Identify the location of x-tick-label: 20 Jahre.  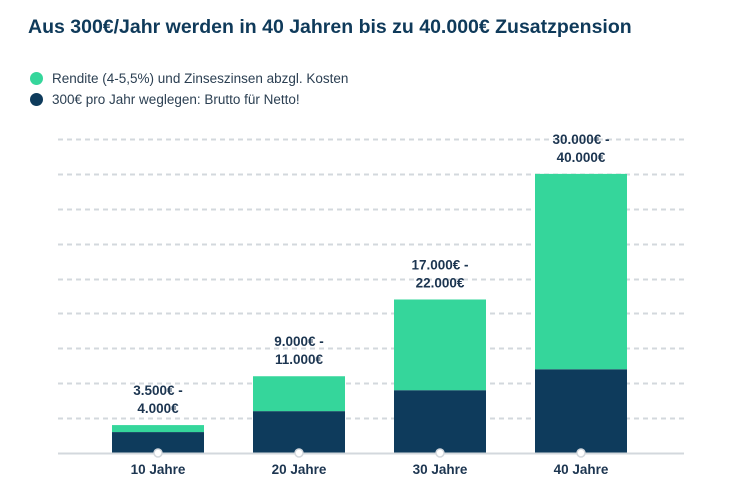
(299, 469).